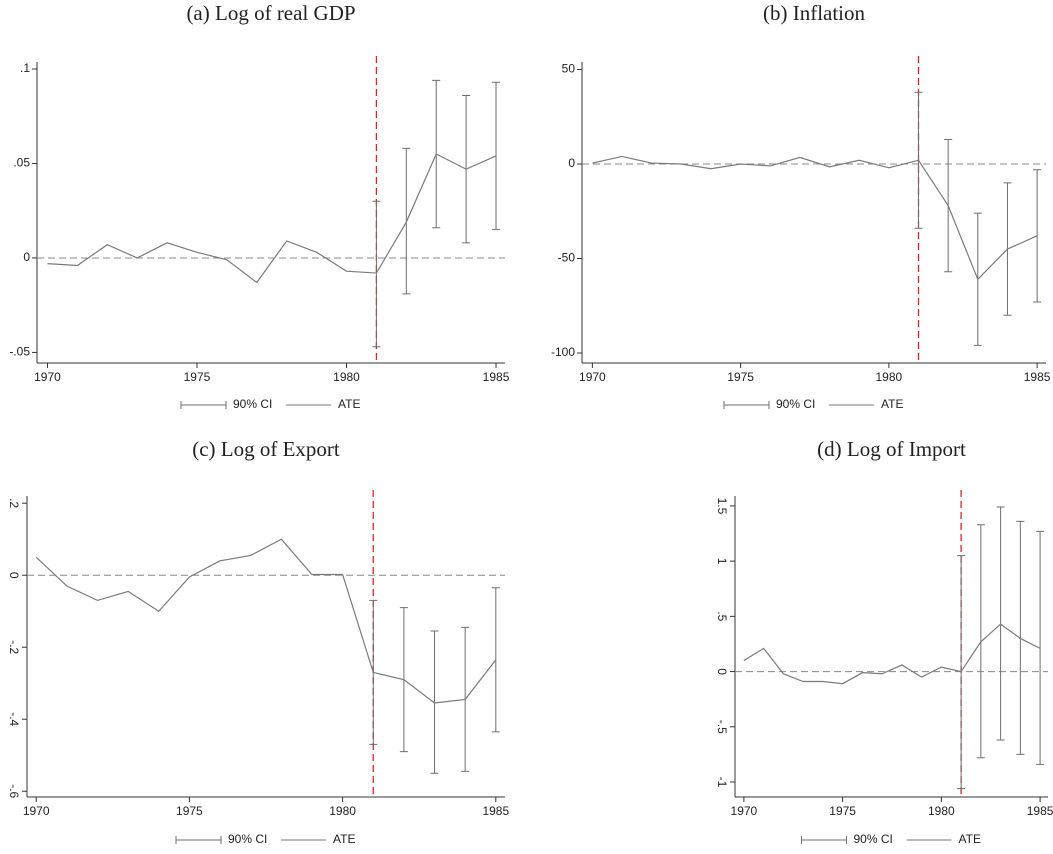 Image resolution: width=1053 pixels, height=854 pixels. Describe the element at coordinates (14, 719) in the screenshot. I see `y-tick-label: -.4` at that location.